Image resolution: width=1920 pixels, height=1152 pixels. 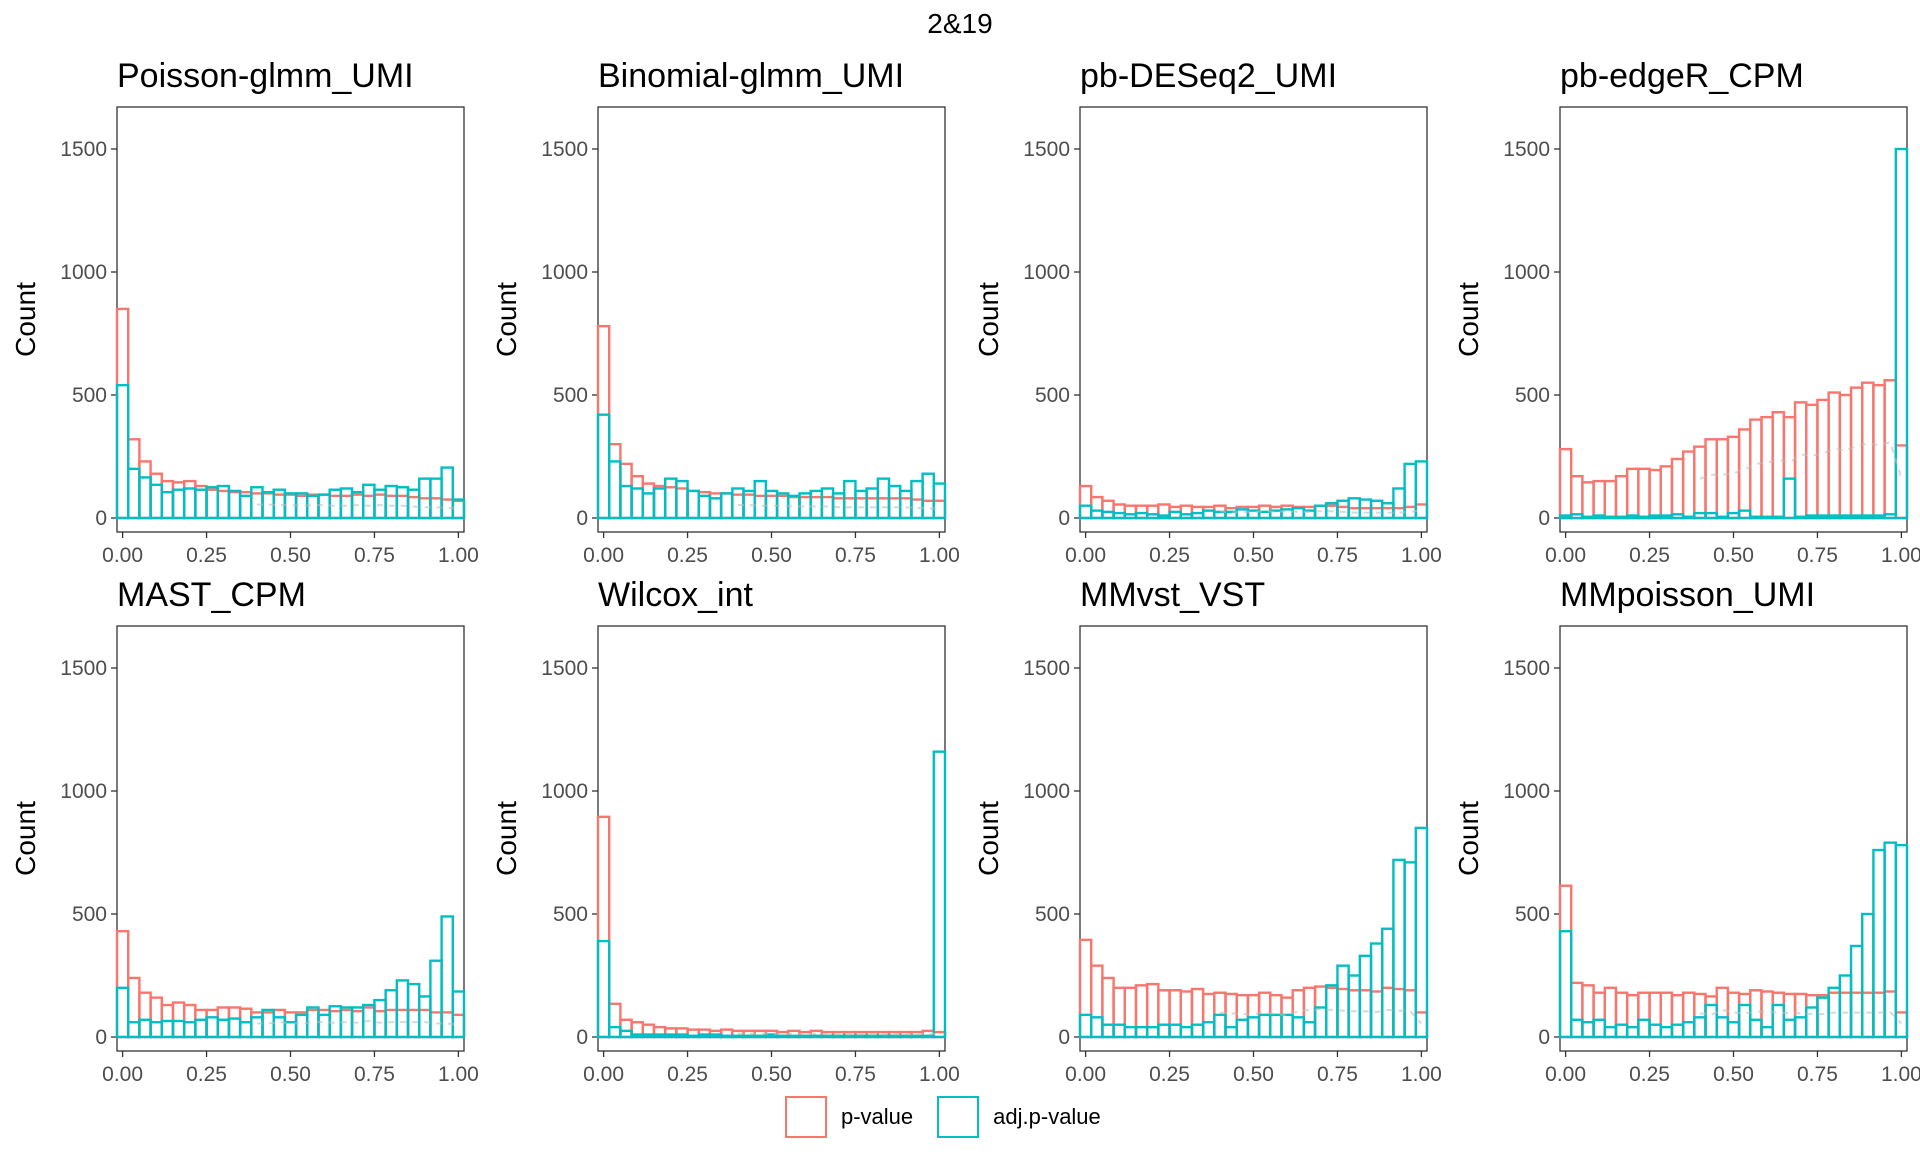 I want to click on y-tick-label: 1000, so click(x=83, y=272).